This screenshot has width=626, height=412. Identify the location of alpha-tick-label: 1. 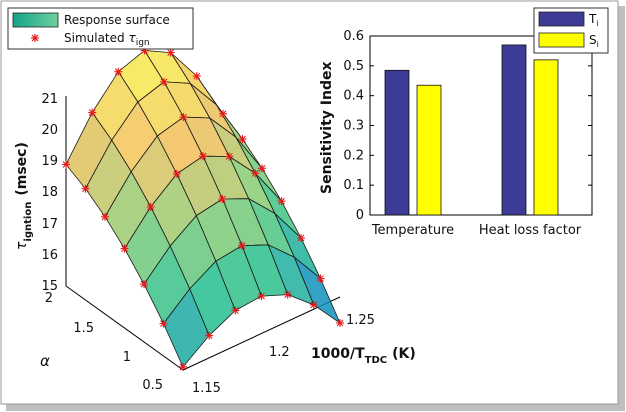
(127, 357).